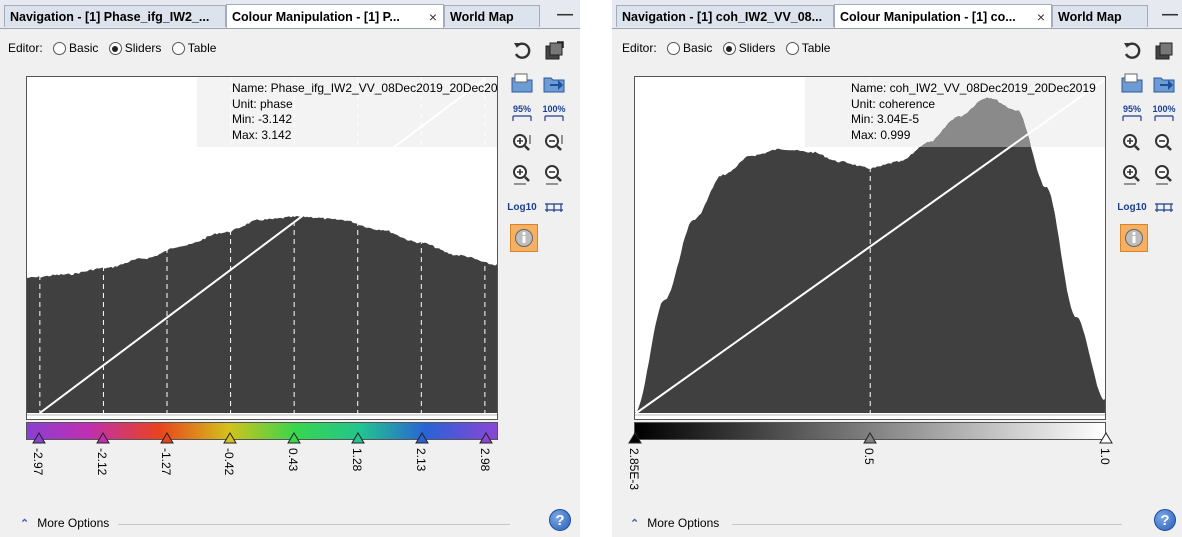 The height and width of the screenshot is (537, 1182). What do you see at coordinates (37, 462) in the screenshot?
I see `slider-value-label: -2.97` at bounding box center [37, 462].